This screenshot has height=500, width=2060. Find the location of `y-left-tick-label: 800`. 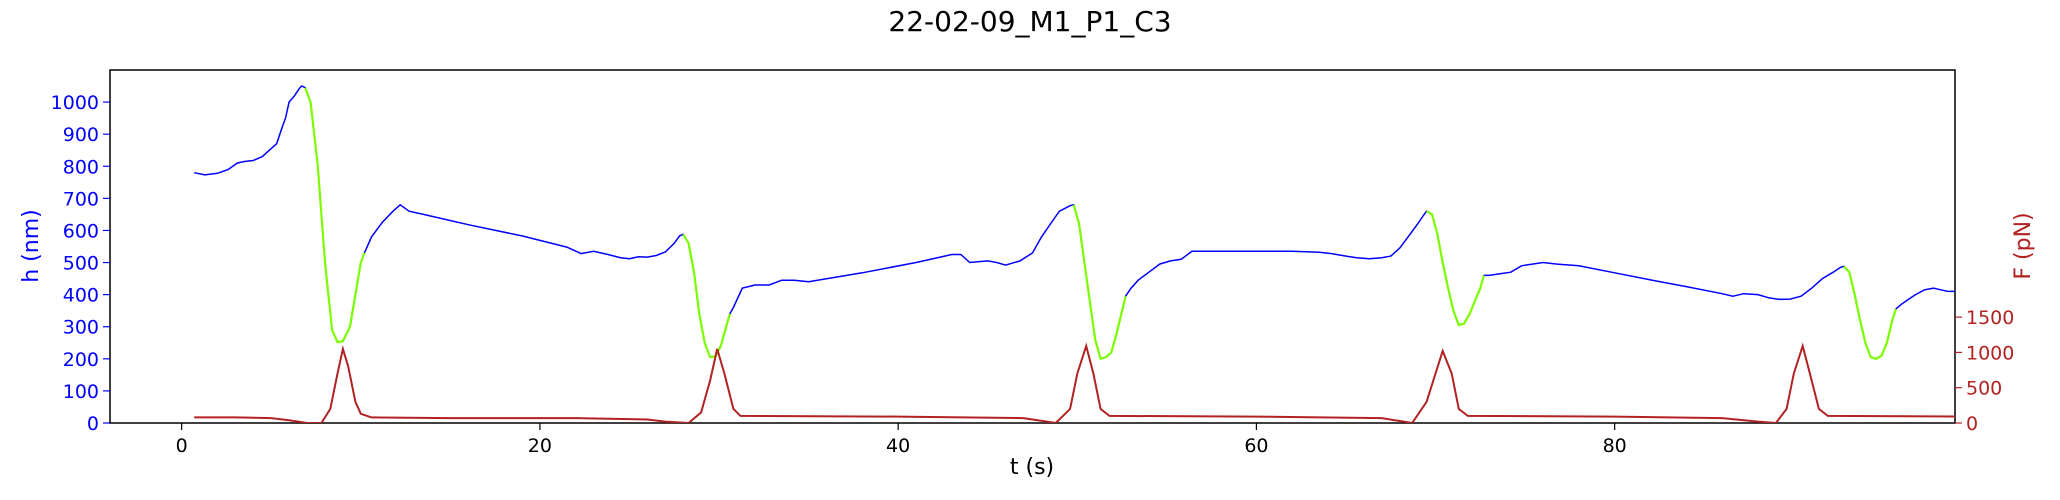

y-left-tick-label: 800 is located at coordinates (81, 167).